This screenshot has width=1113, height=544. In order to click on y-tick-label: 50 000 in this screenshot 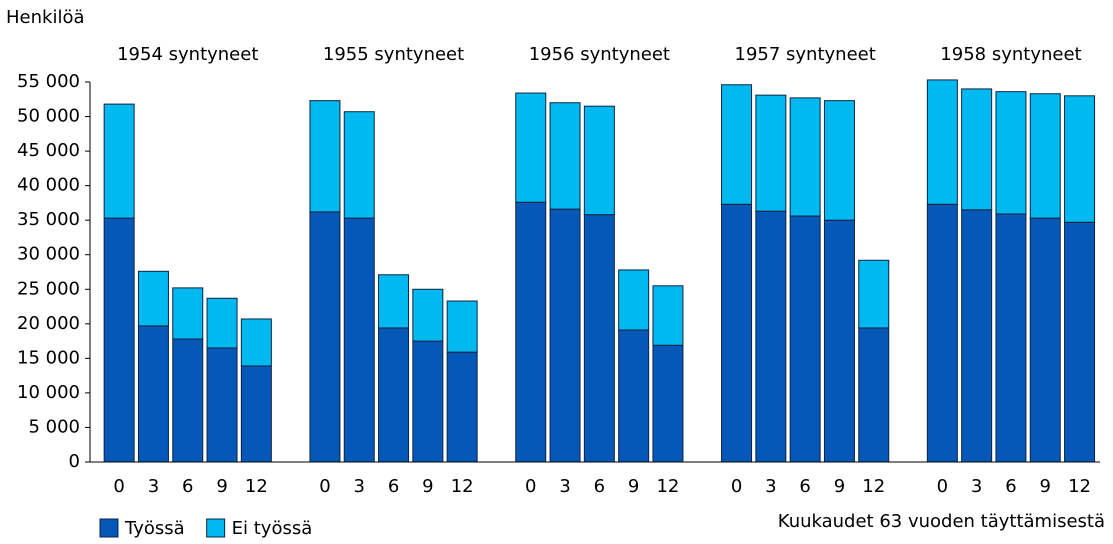, I will do `click(48, 116)`.